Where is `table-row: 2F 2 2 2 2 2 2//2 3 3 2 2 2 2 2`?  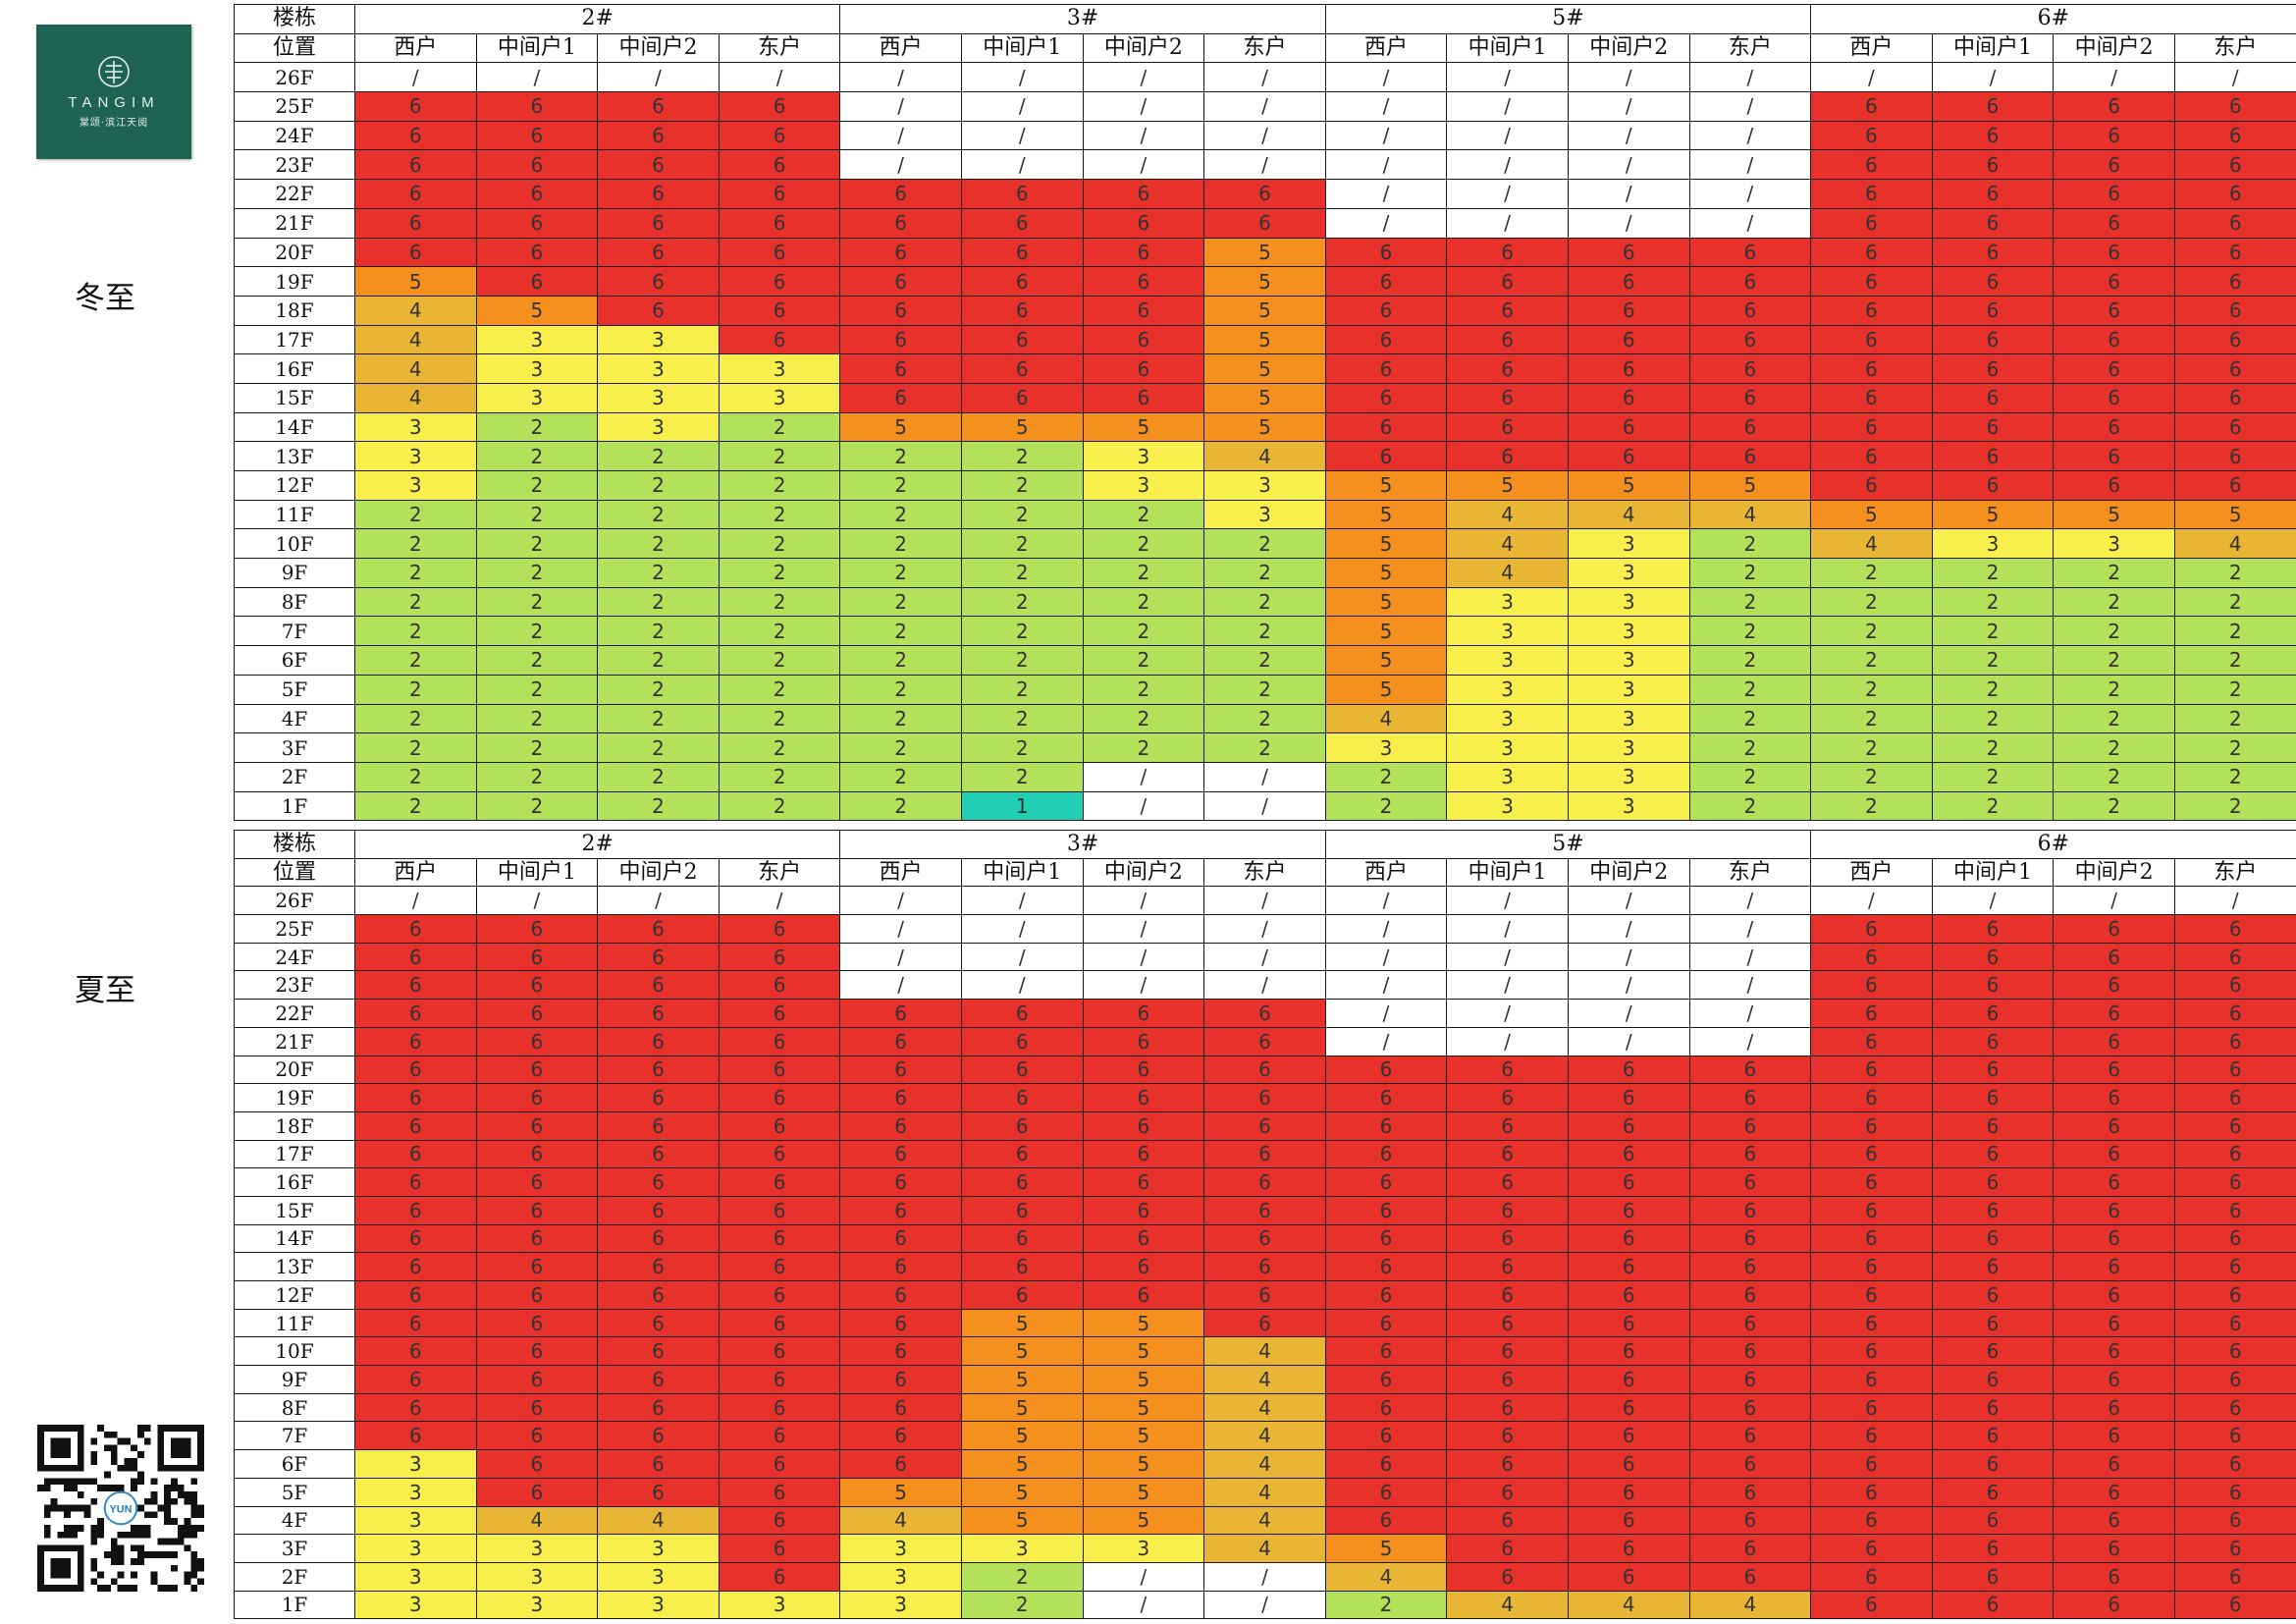 table-row: 2F 2 2 2 2 2 2//2 3 3 2 2 2 2 2 is located at coordinates (1265, 776).